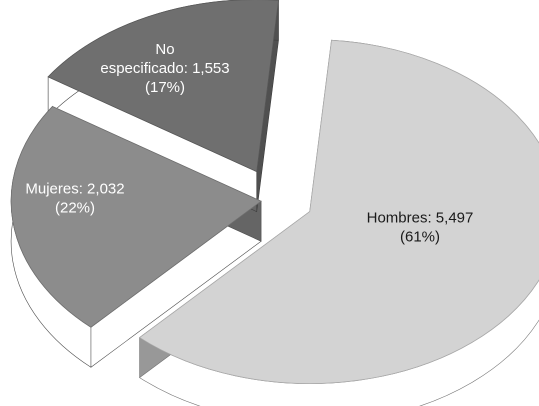 The width and height of the screenshot is (539, 406). I want to click on slice-label-line: especificado: 1,553, so click(164, 68).